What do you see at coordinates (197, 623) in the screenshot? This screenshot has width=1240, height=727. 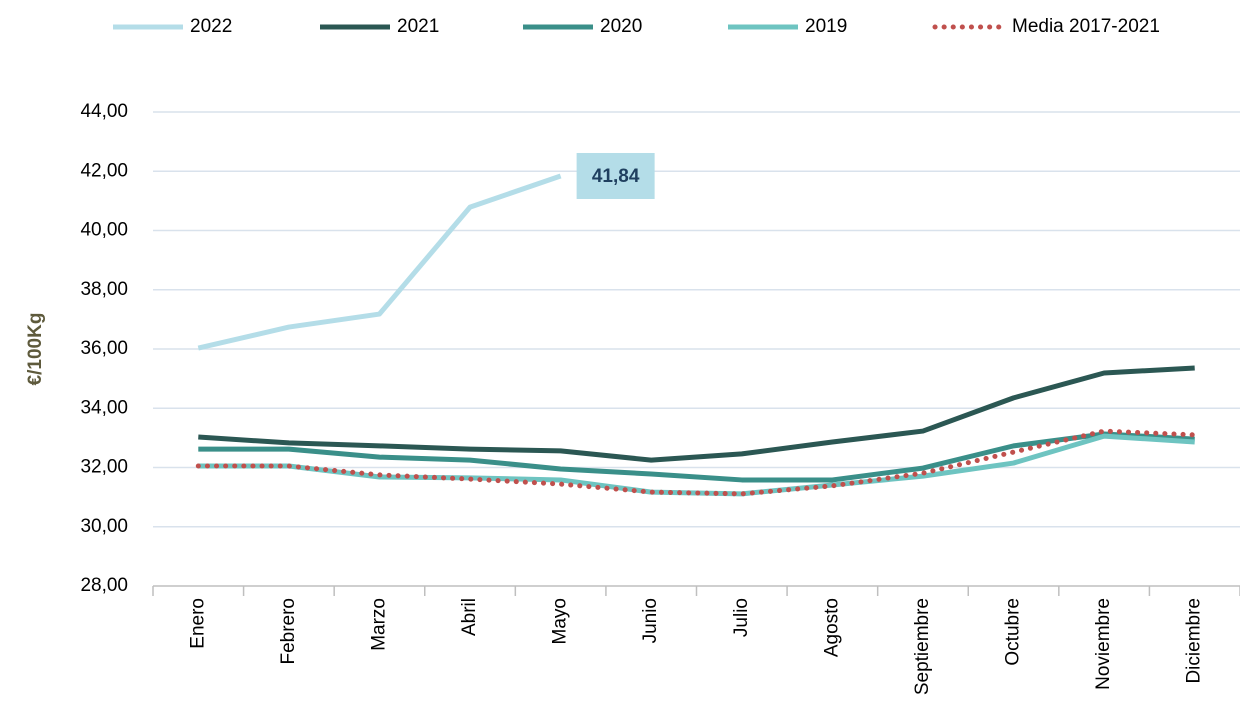 I see `x-tick-label: Enero` at bounding box center [197, 623].